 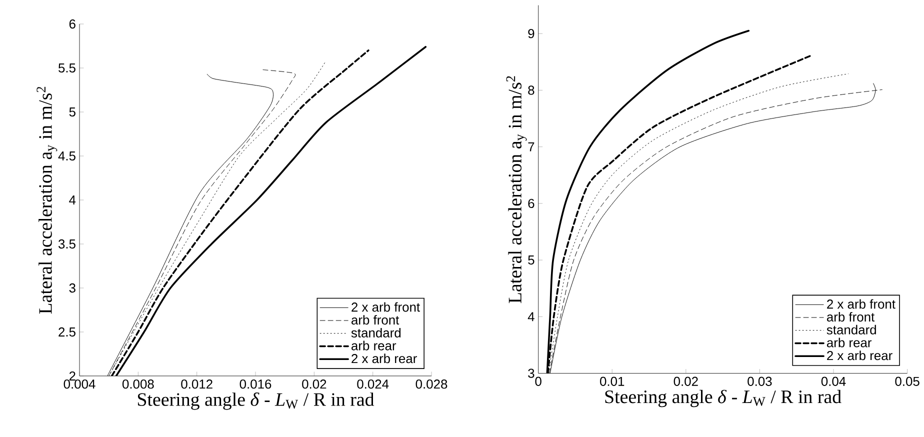 What do you see at coordinates (760, 381) in the screenshot?
I see `x-tick-label: 0.03` at bounding box center [760, 381].